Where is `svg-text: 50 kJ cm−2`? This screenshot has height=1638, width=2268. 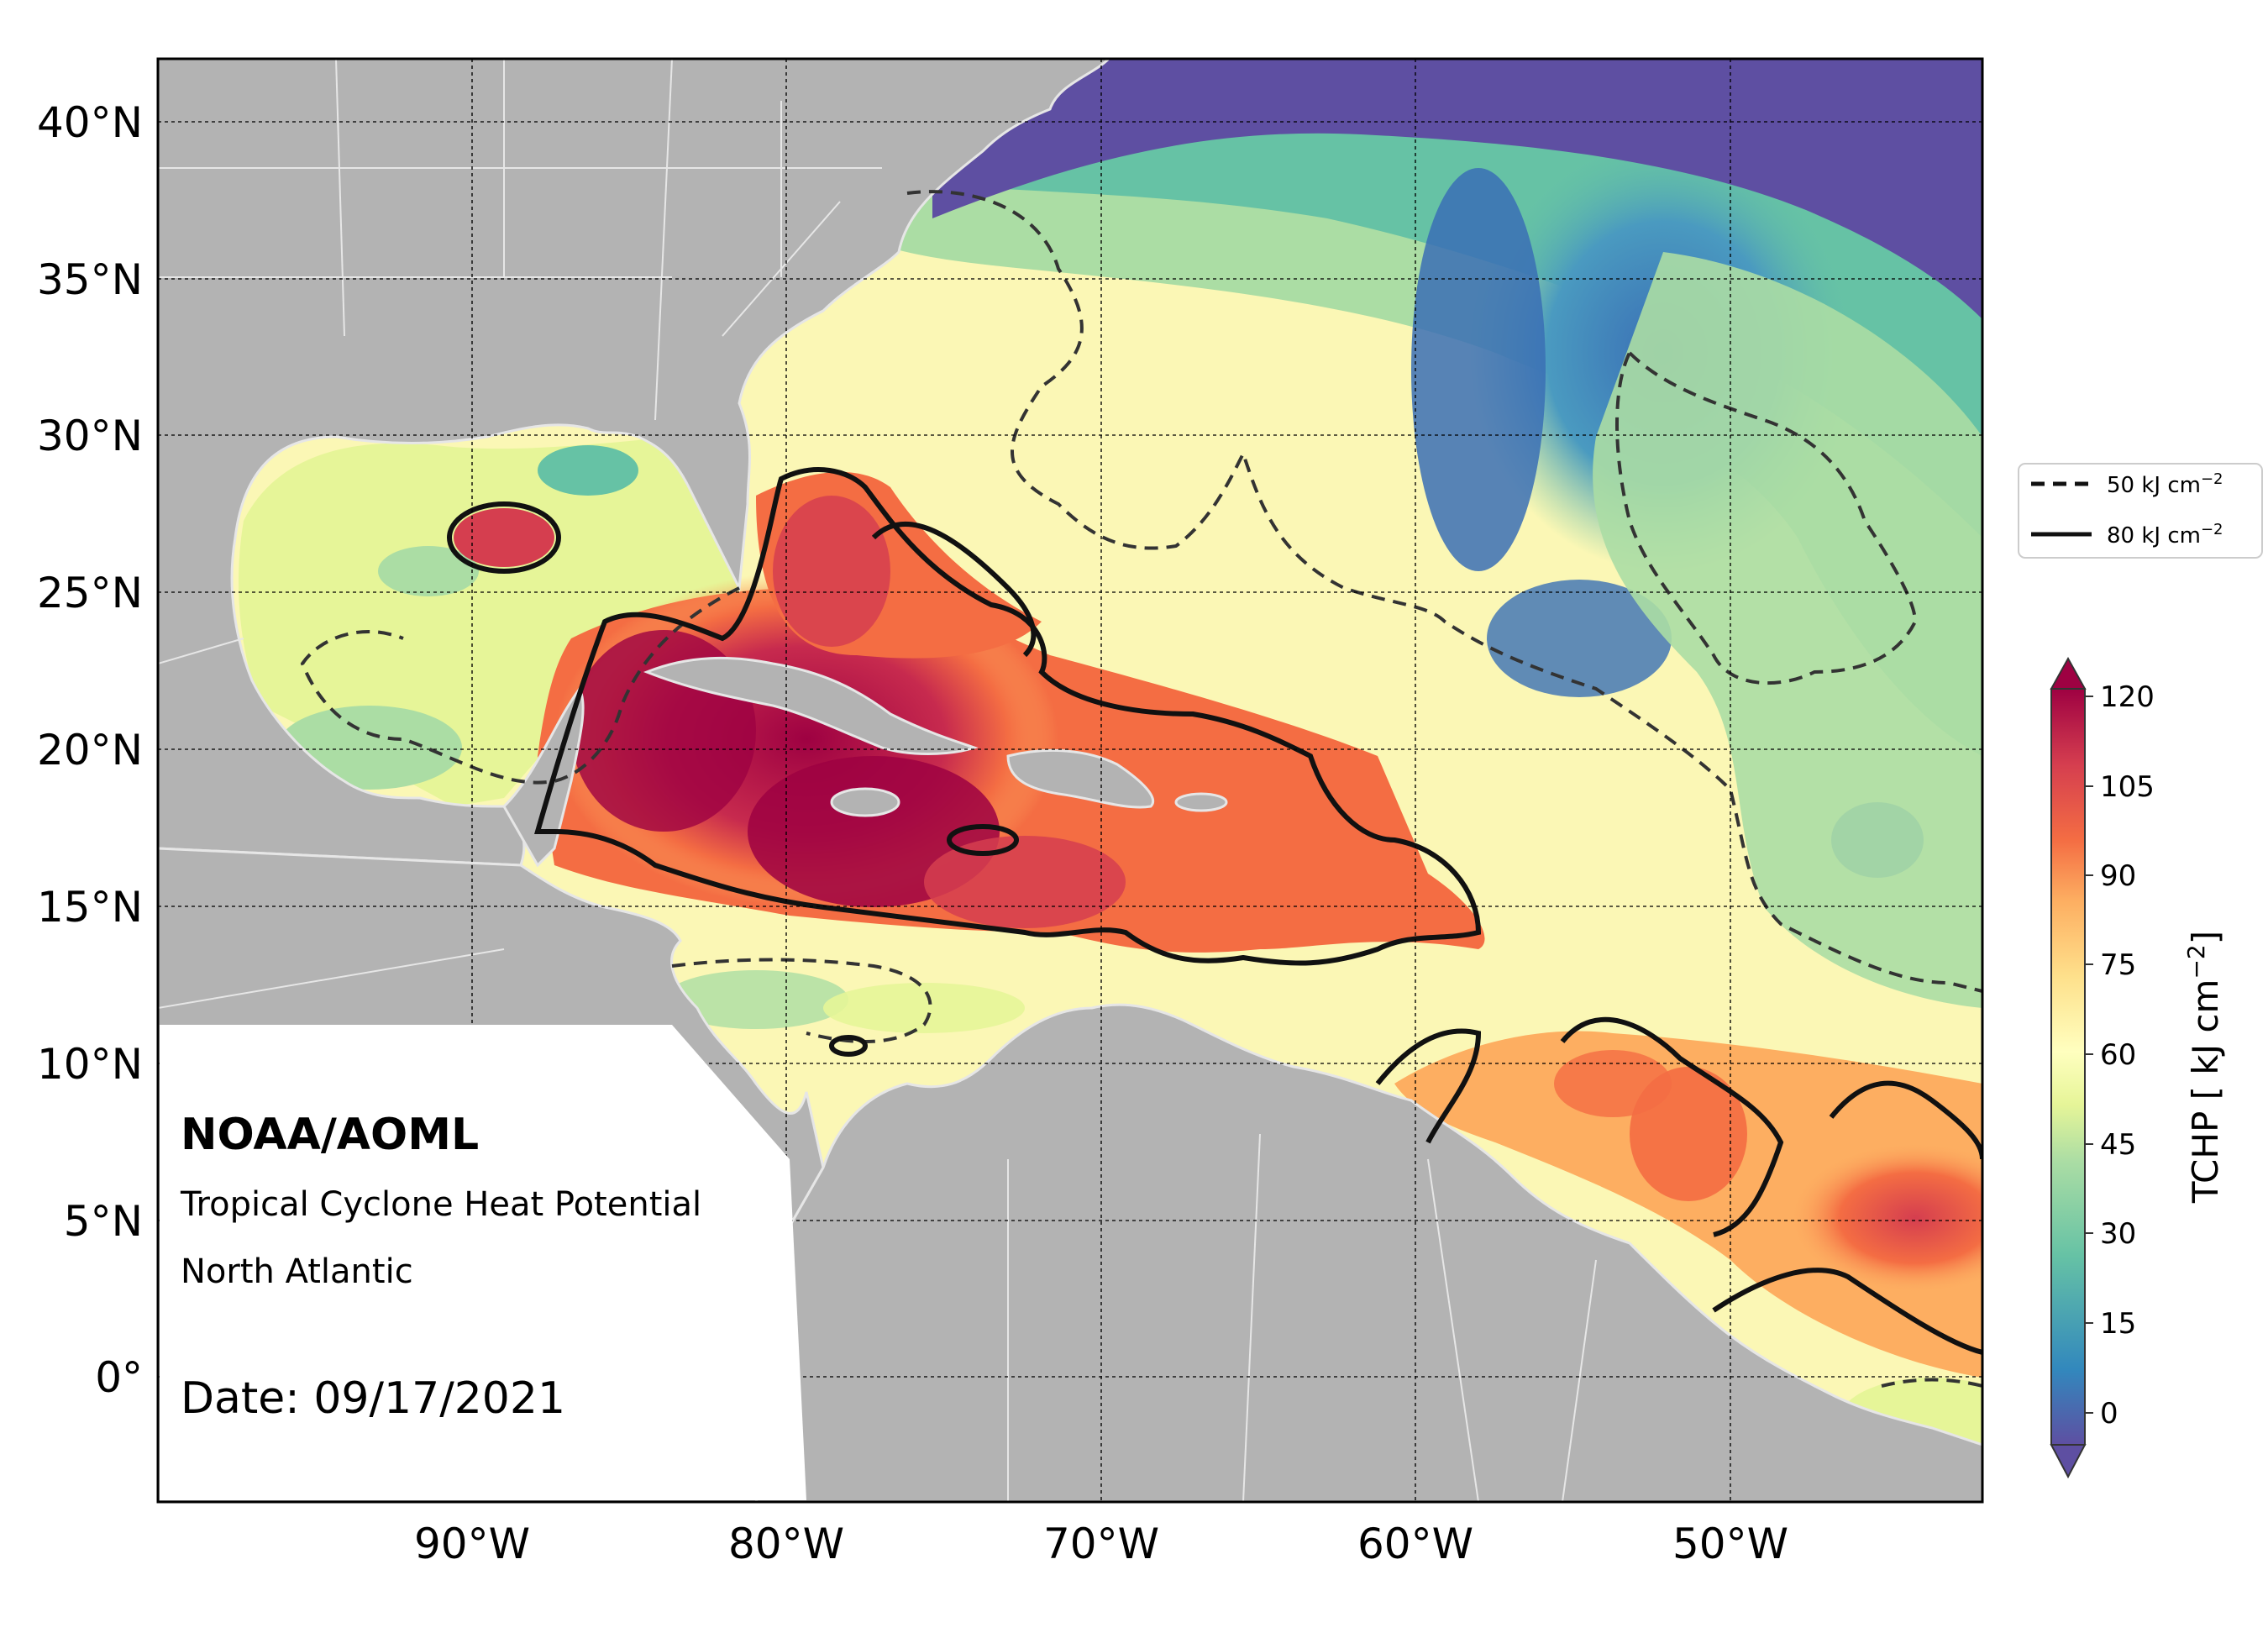 svg-text: 50 kJ cm−2 is located at coordinates (2165, 484).